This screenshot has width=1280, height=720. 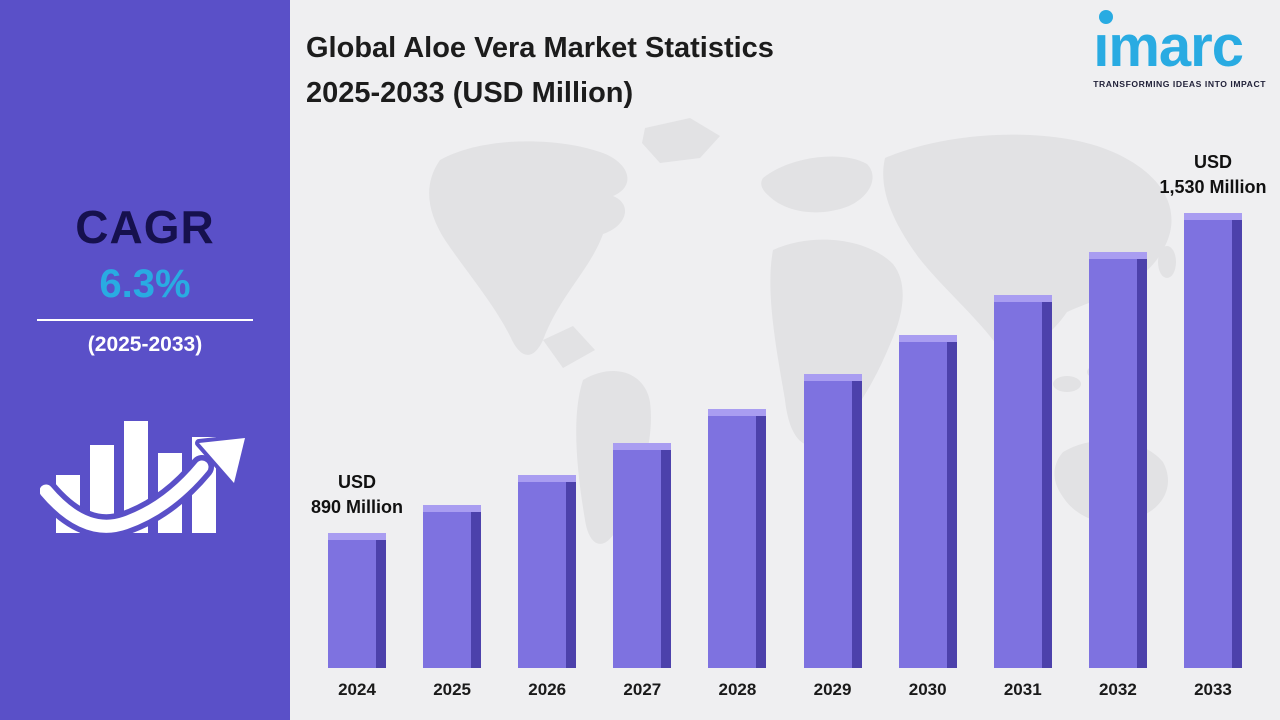 I want to click on x-label-2029: 2029, so click(x=832, y=689).